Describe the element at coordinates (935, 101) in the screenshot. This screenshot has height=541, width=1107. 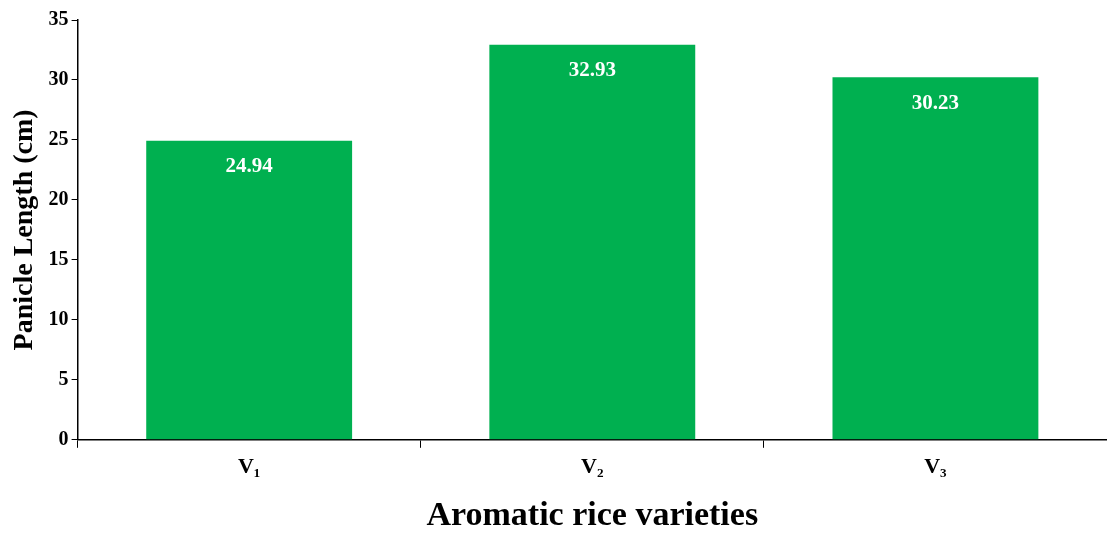
I see `data-label: 30.23` at that location.